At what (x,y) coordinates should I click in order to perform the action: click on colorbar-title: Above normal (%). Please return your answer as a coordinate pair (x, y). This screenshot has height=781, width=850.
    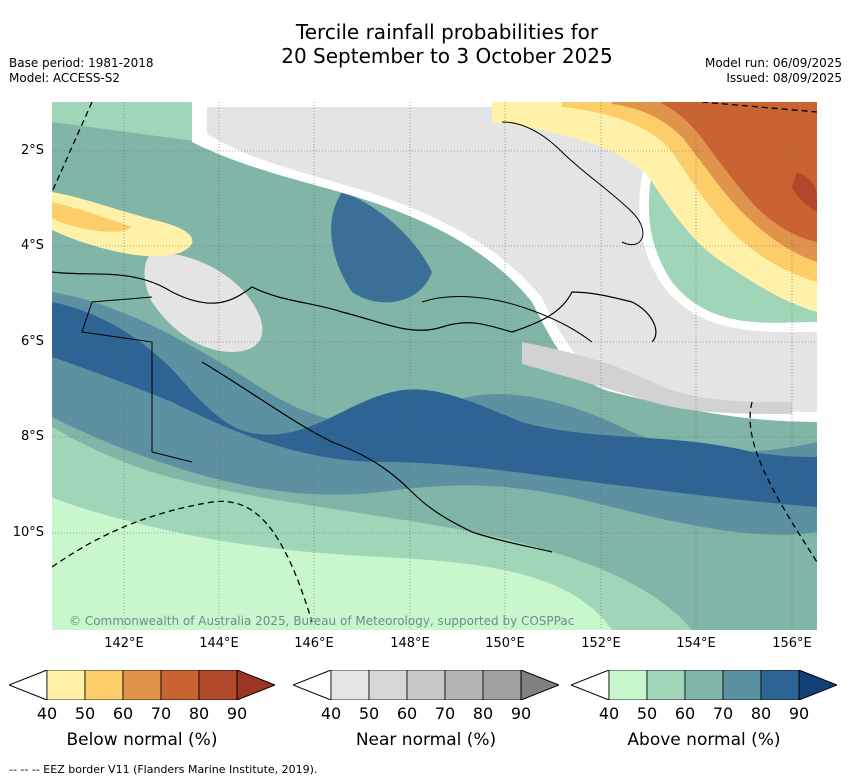
    Looking at the image, I should click on (704, 740).